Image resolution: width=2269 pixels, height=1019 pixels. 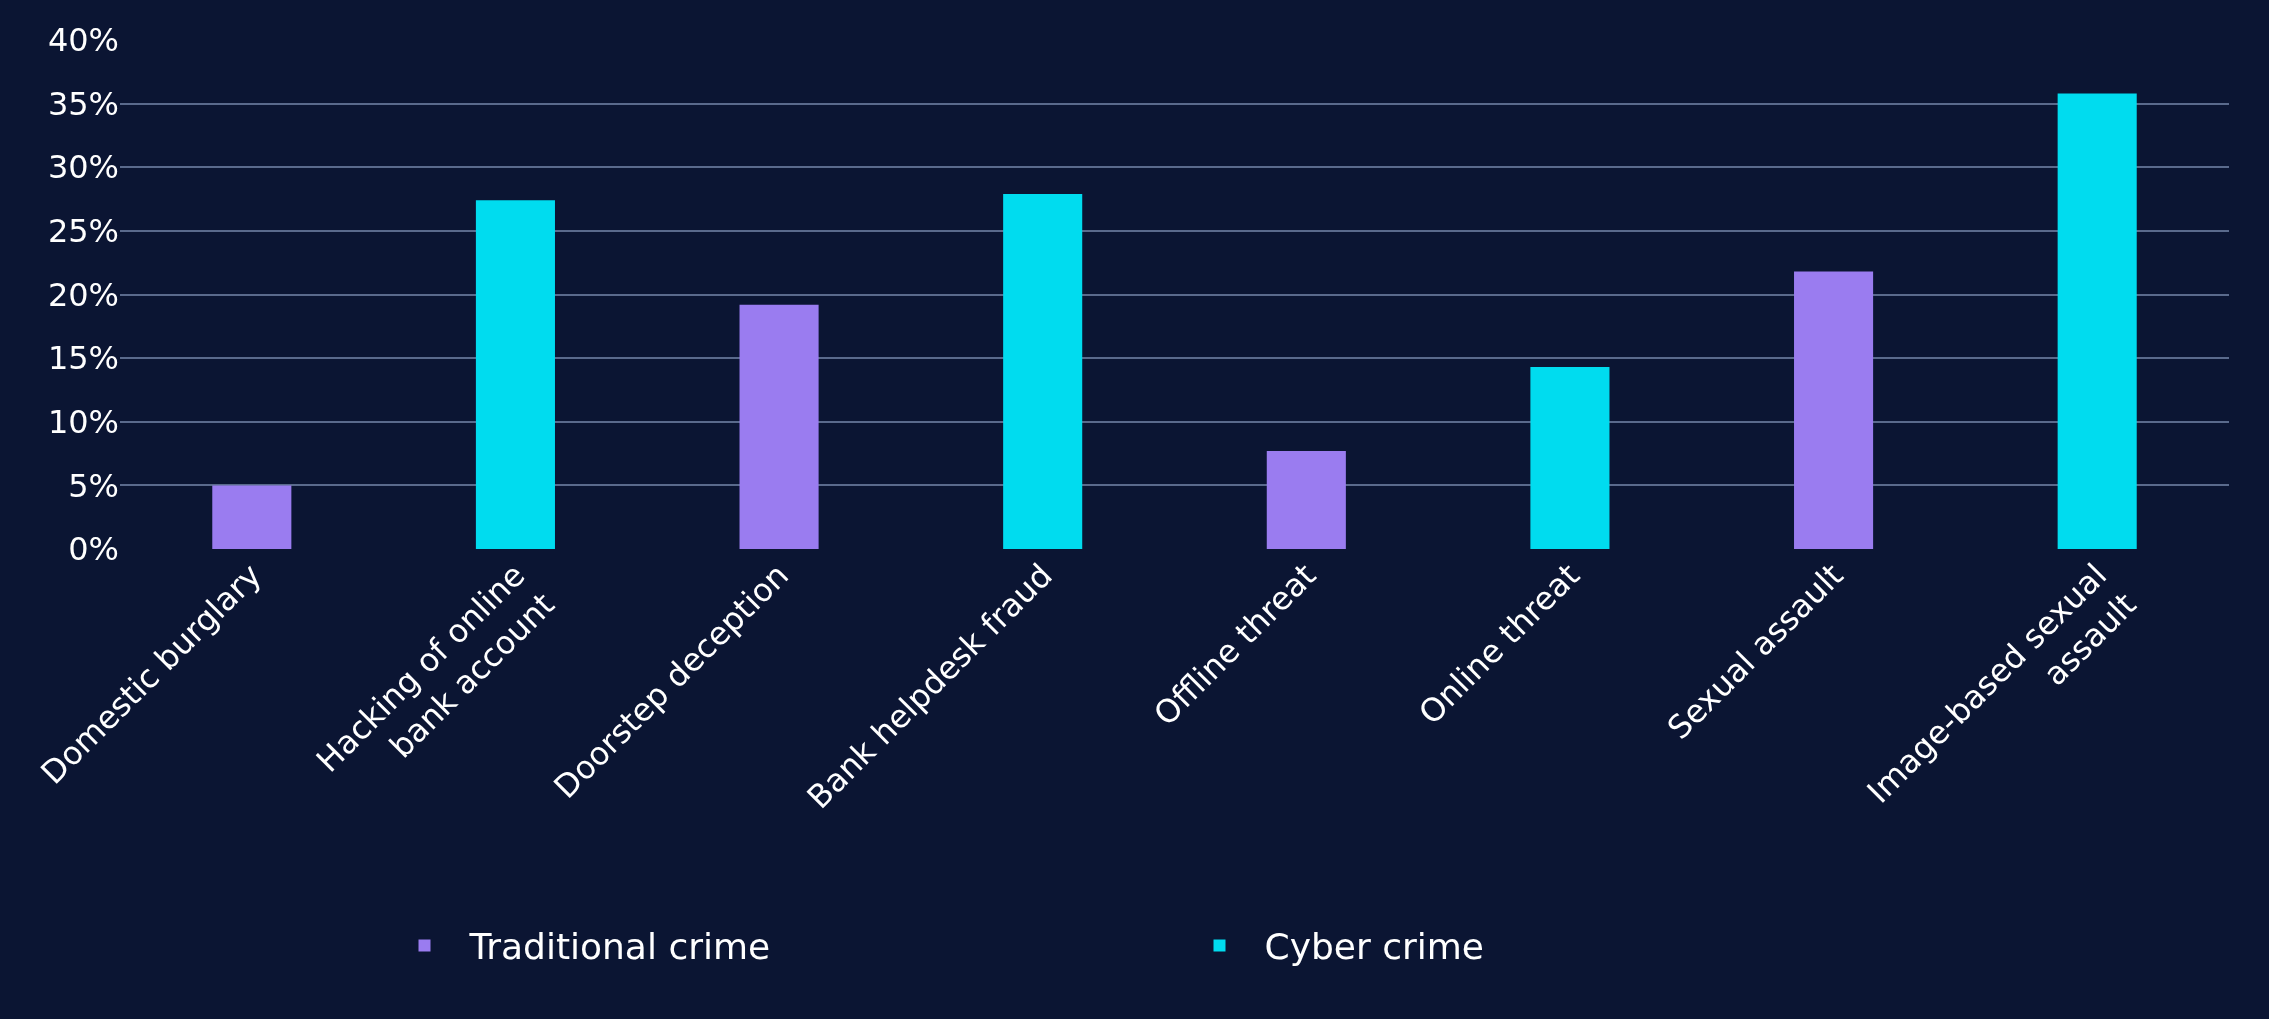 I want to click on y-tick-label: 5%, so click(x=93, y=485).